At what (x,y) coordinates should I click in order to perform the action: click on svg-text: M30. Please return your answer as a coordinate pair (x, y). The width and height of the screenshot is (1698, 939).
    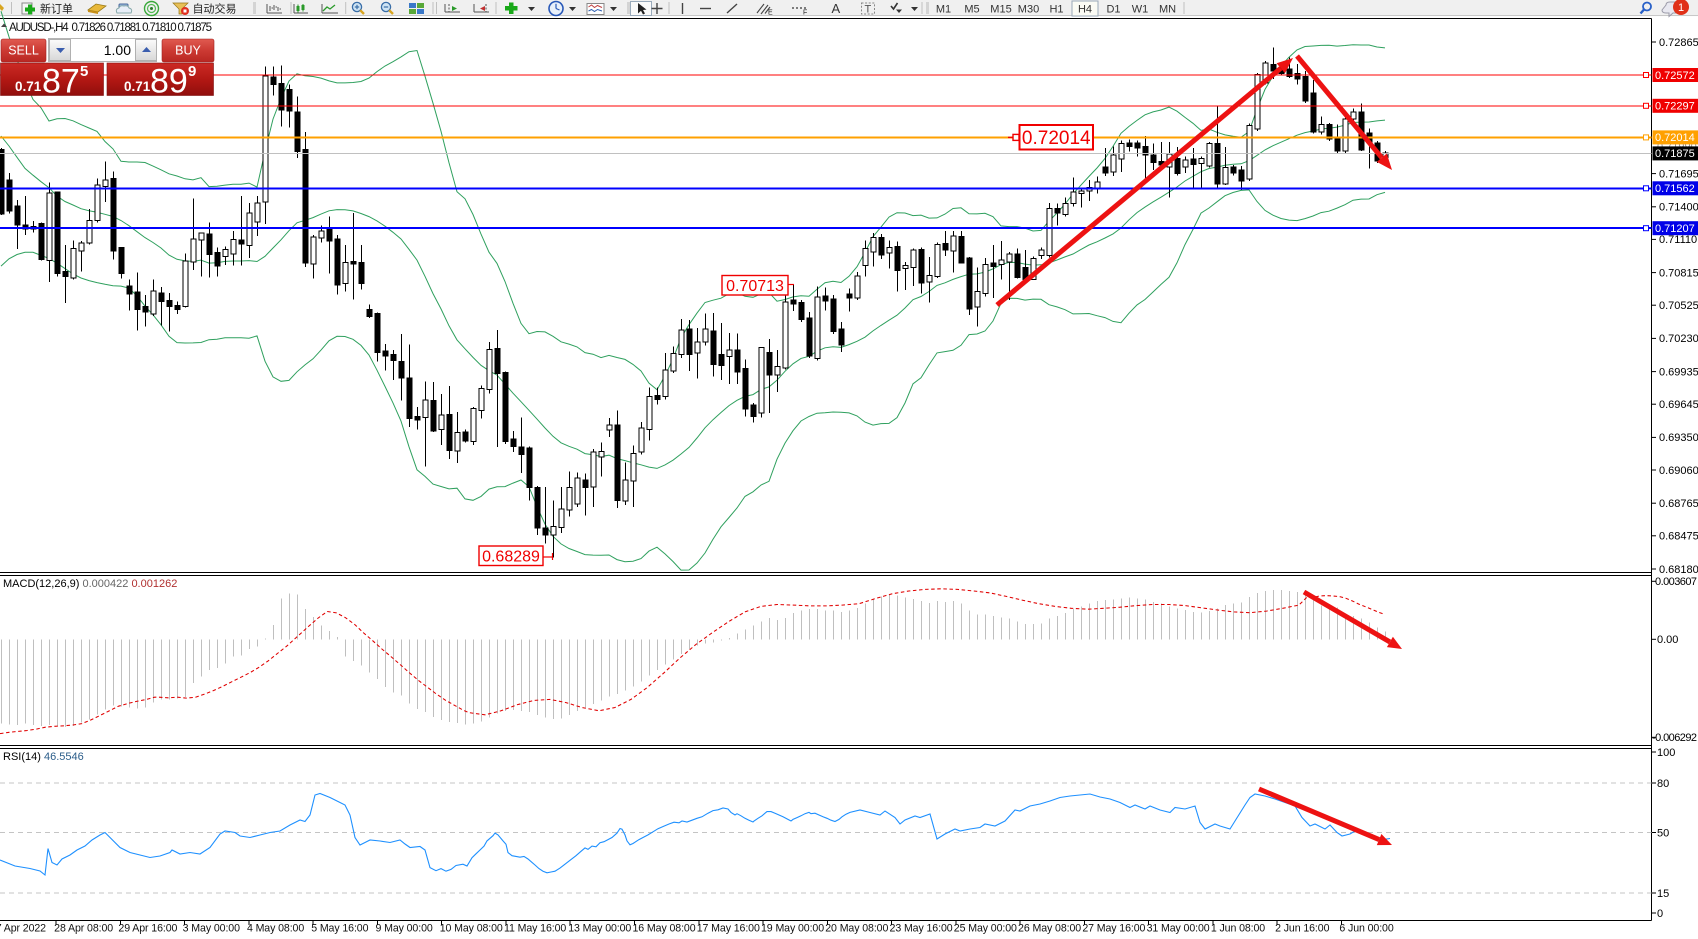
    Looking at the image, I should click on (1028, 10).